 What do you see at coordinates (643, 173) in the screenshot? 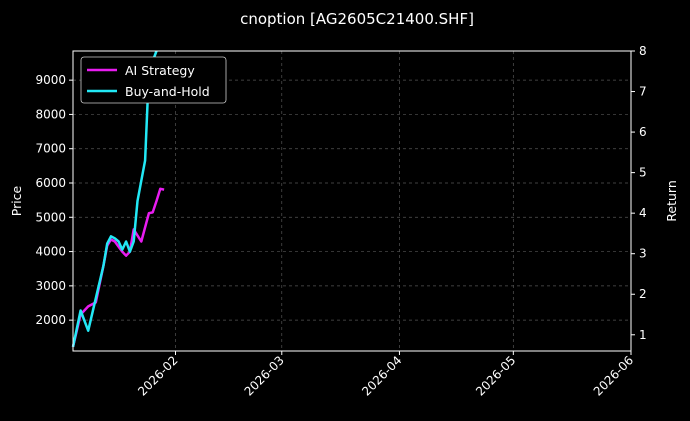
I see `y2-tick-label: 5` at bounding box center [643, 173].